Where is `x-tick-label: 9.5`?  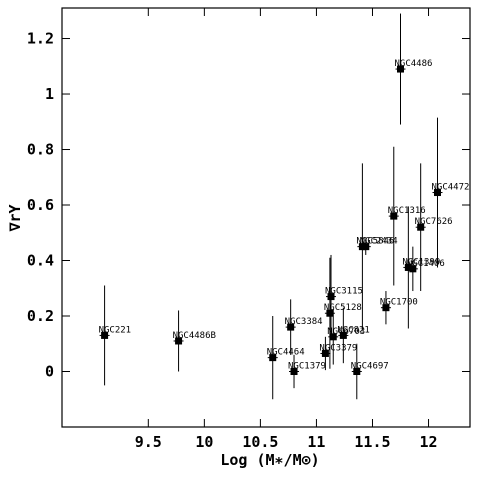
x-tick-label: 9.5 is located at coordinates (148, 442).